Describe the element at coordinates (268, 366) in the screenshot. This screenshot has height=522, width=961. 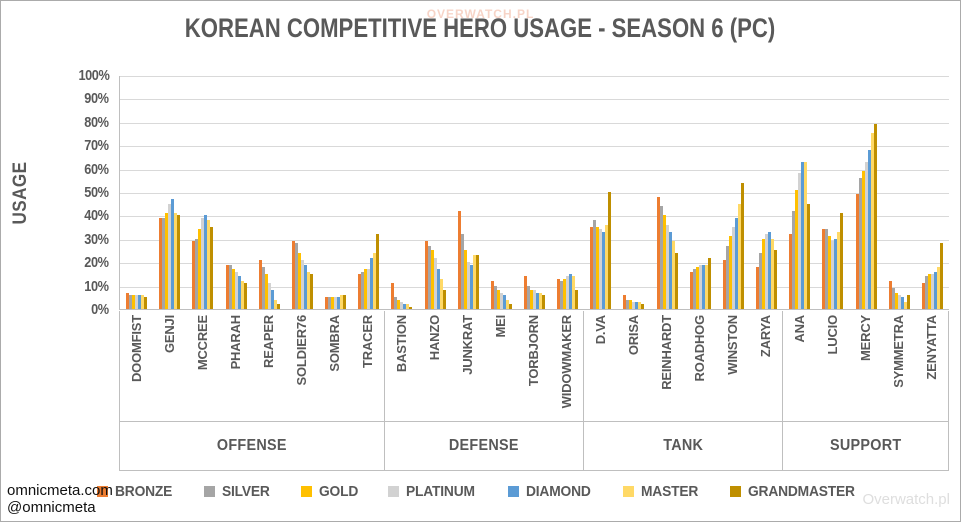
I see `hero-label-cell: REAPER` at that location.